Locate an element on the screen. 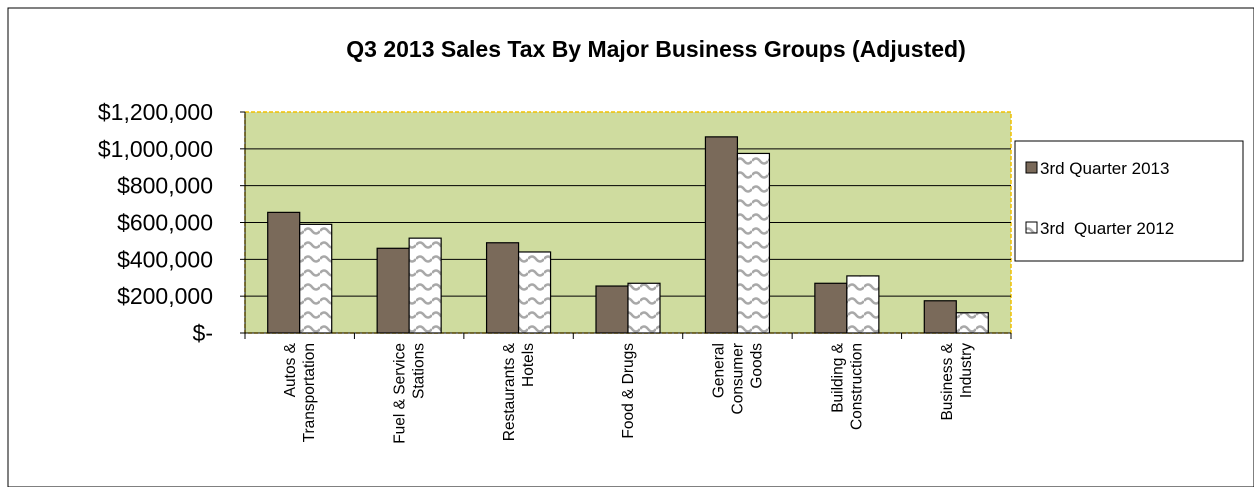 The image size is (1254, 487). y-tick-label: $200,000 is located at coordinates (165, 296).